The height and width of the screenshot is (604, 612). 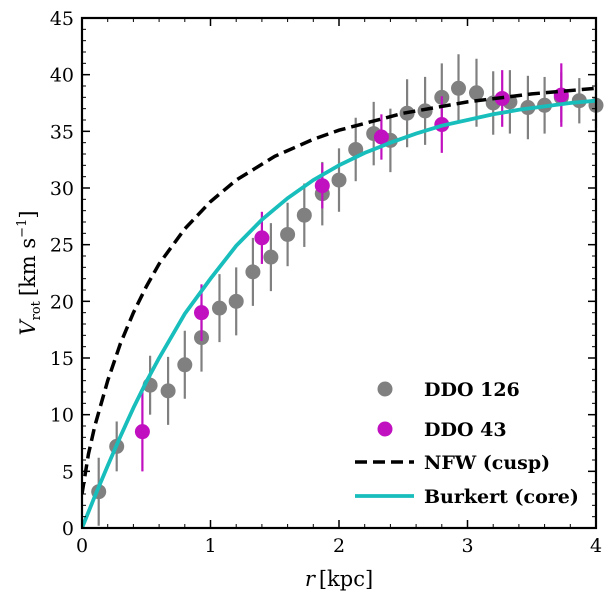 What do you see at coordinates (467, 546) in the screenshot?
I see `x-tick-label: 3` at bounding box center [467, 546].